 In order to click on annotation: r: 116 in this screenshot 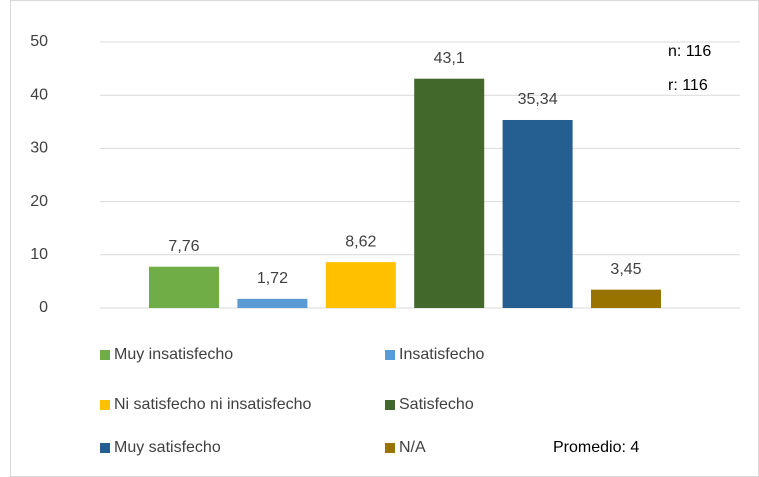, I will do `click(688, 85)`.